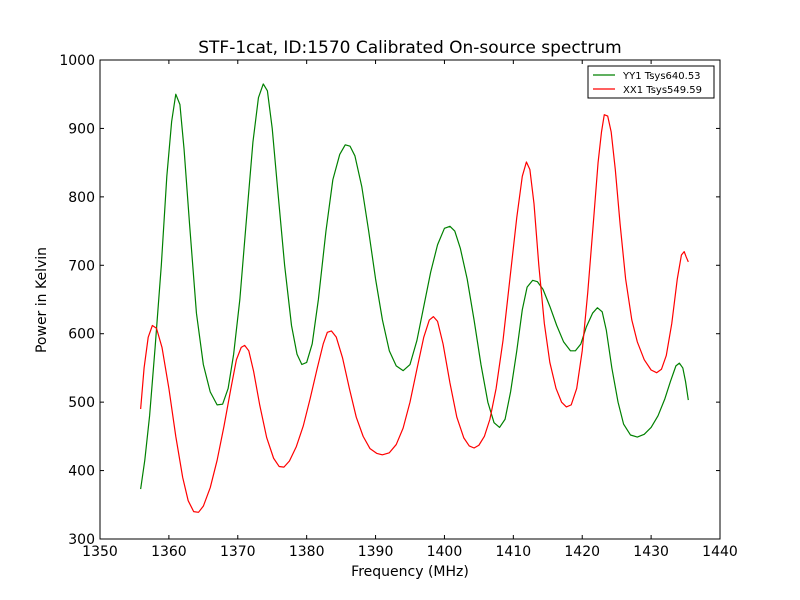  I want to click on x-tick-label: 1400, so click(445, 552).